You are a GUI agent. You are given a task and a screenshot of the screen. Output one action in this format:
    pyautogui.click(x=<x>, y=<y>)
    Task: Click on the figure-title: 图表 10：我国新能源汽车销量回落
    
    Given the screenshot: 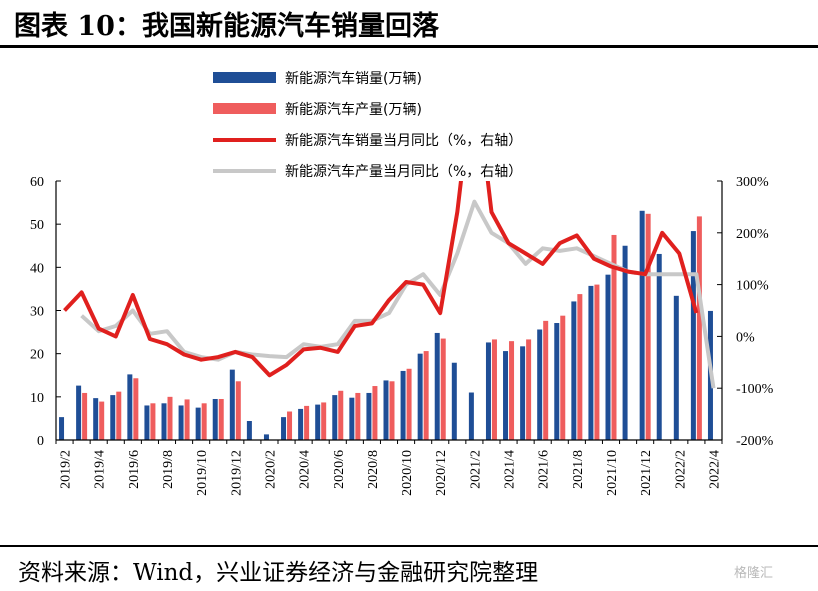 What is the action you would take?
    pyautogui.click(x=226, y=26)
    